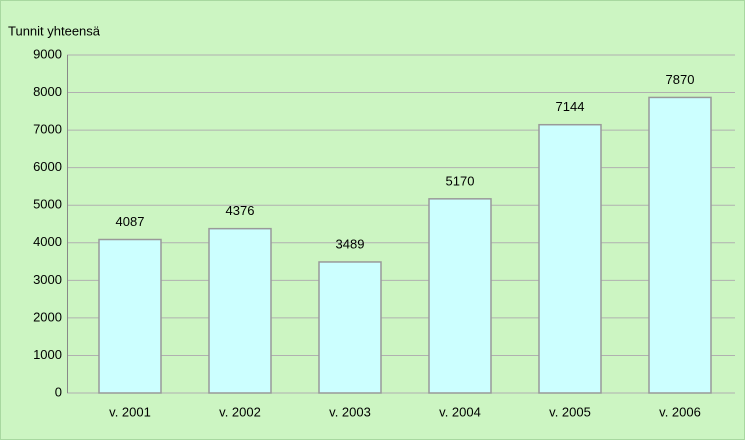  I want to click on y-tick-label: 7000, so click(47, 129).